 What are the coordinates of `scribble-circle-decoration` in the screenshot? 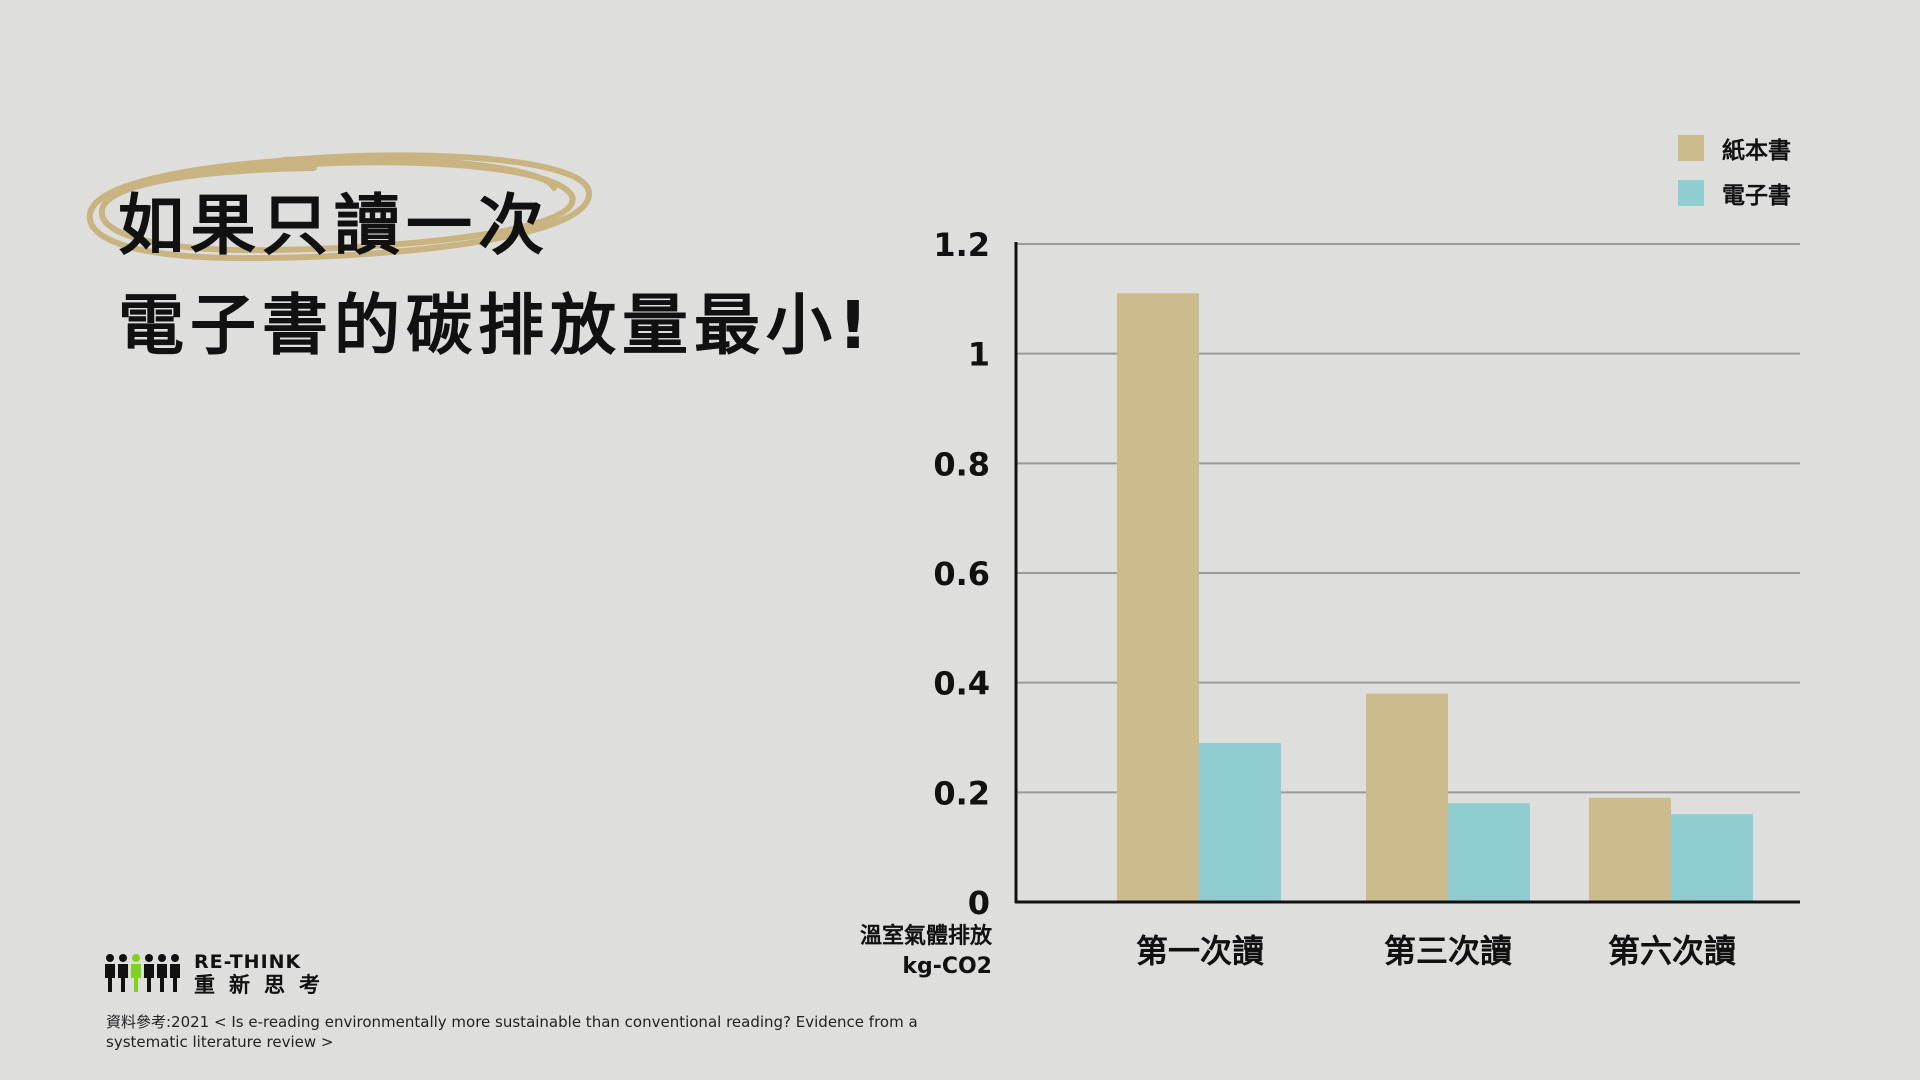 It's located at (339, 207).